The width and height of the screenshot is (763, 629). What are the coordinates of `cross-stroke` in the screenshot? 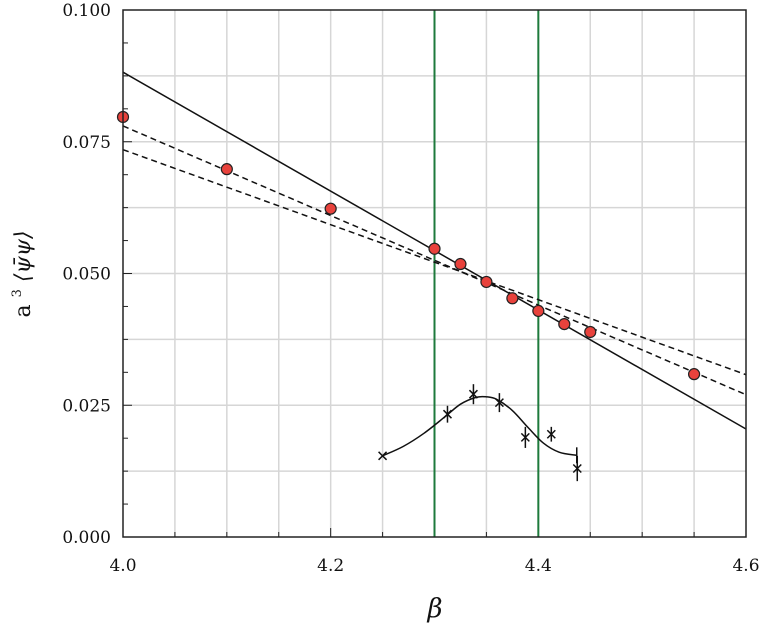 It's located at (383, 456).